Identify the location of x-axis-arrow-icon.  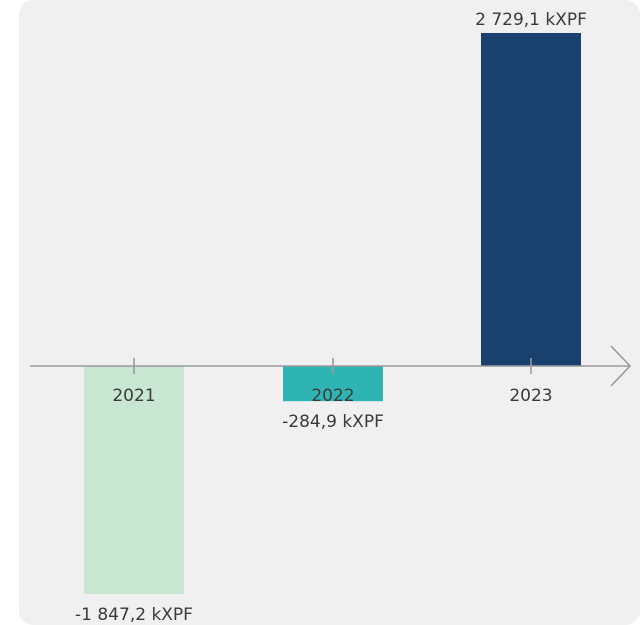
(621, 366).